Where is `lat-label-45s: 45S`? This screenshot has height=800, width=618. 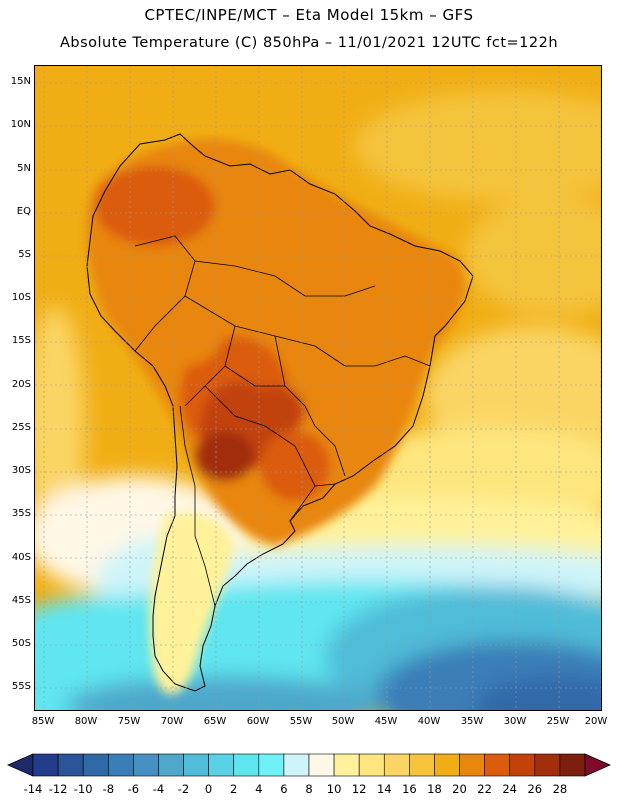 lat-label-45s: 45S is located at coordinates (21, 600).